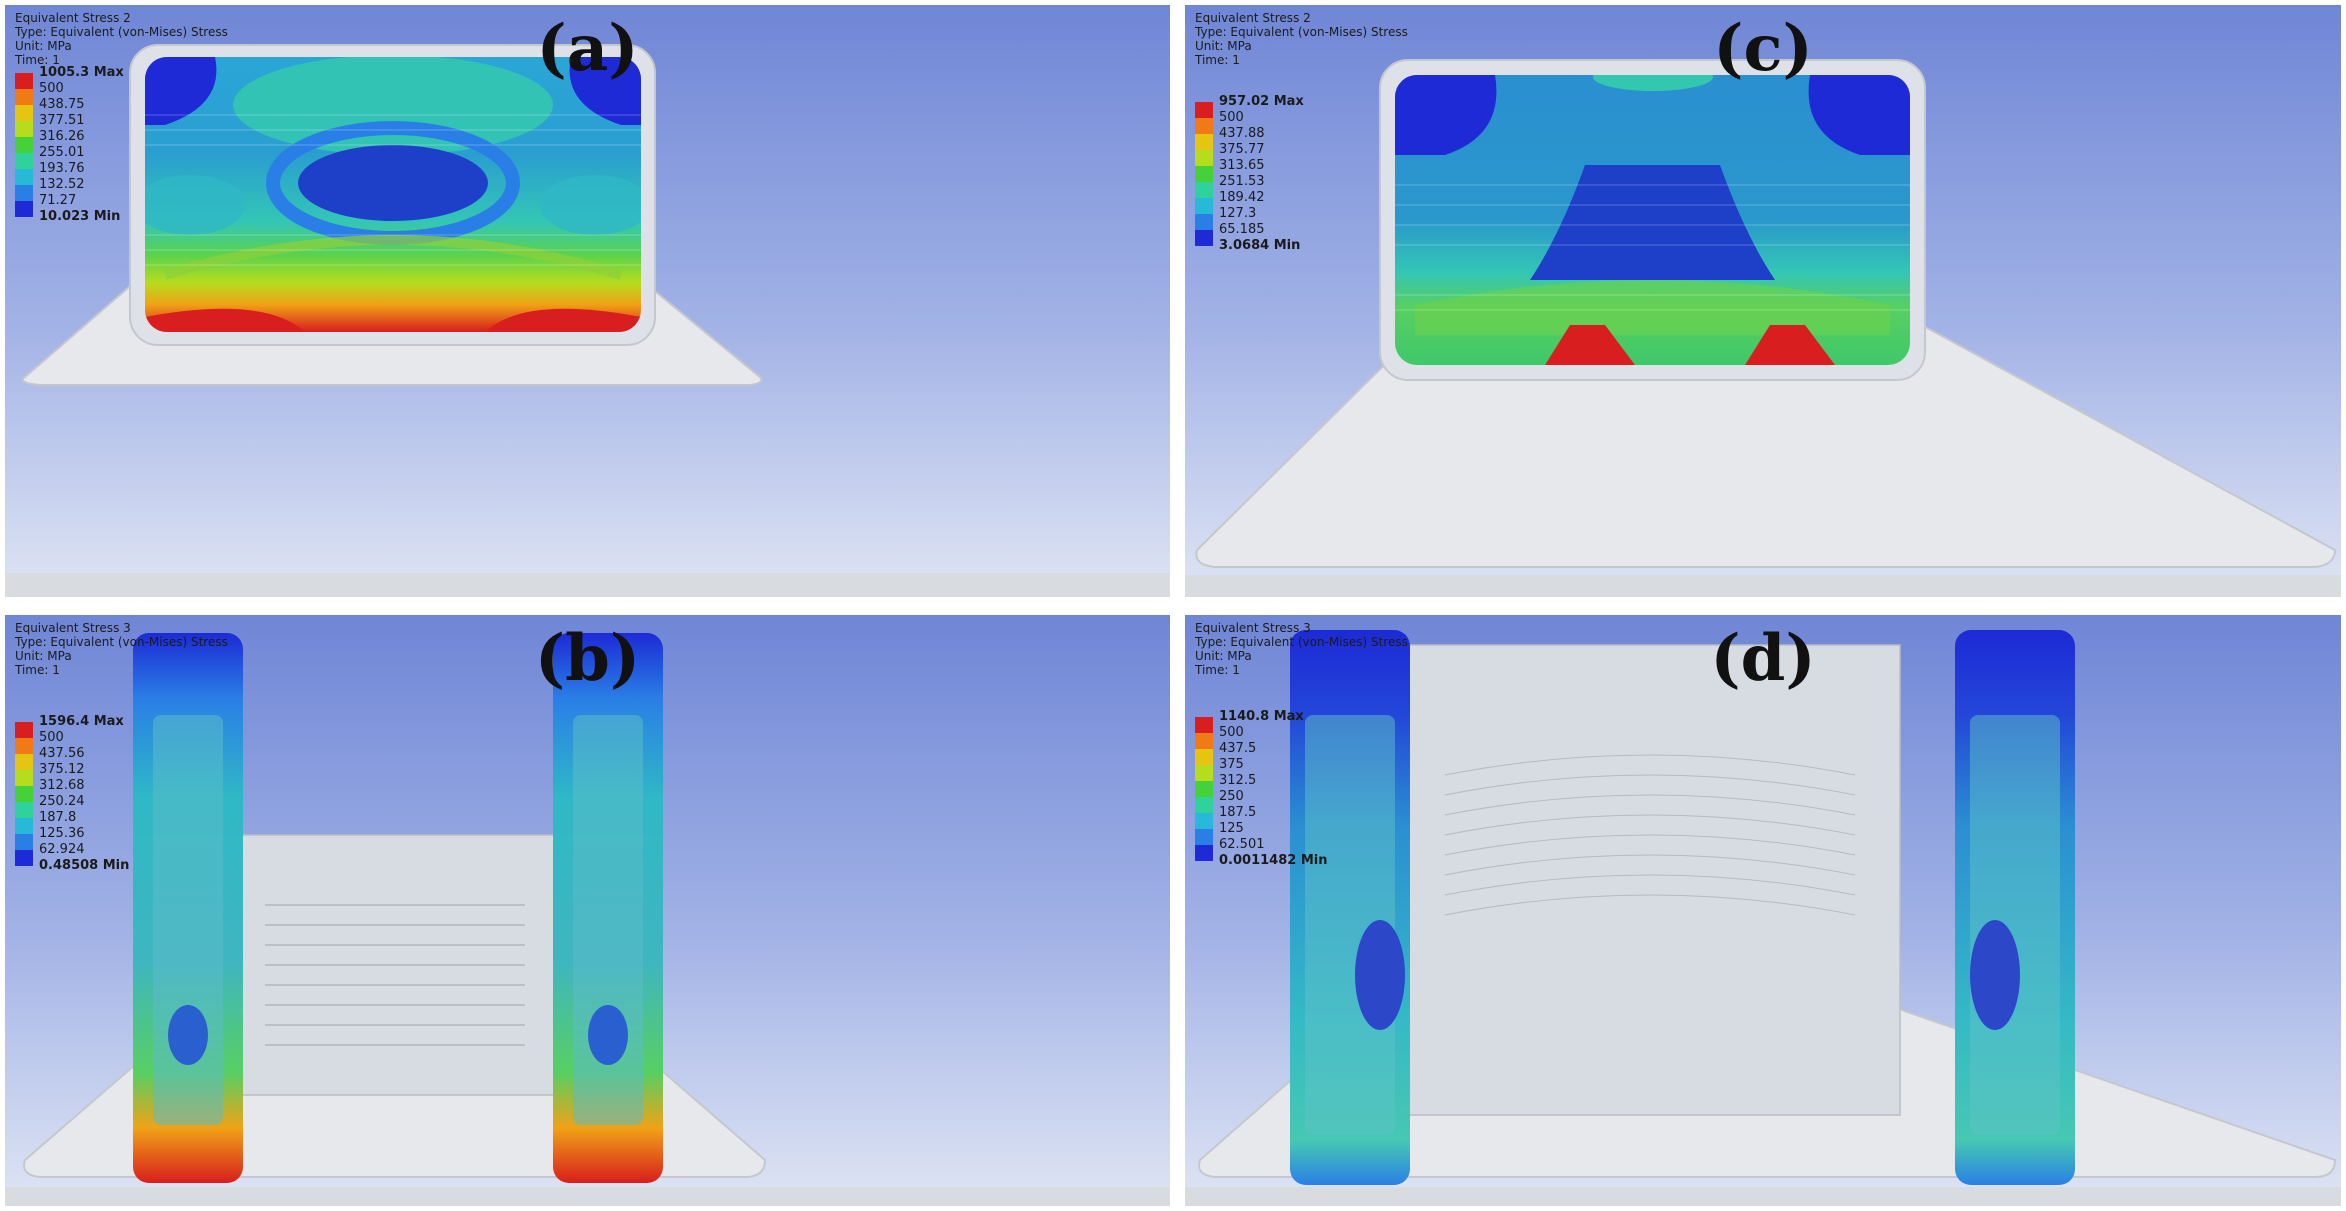 The height and width of the screenshot is (1211, 2346). What do you see at coordinates (1273, 860) in the screenshot?
I see `legend-min-label: 0.0011482 Min` at bounding box center [1273, 860].